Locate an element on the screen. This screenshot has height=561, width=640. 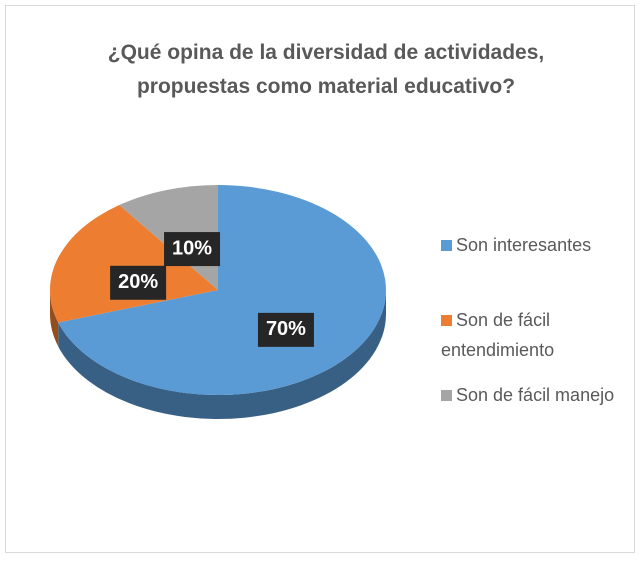
legend-entry: Son de fácil entendimiento is located at coordinates (533, 335).